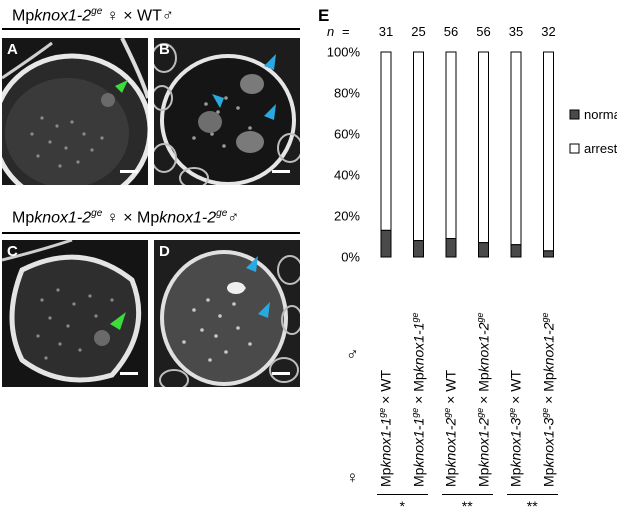 This screenshot has height=516, width=617. I want to click on female-row-symbol: ♀, so click(352, 477).